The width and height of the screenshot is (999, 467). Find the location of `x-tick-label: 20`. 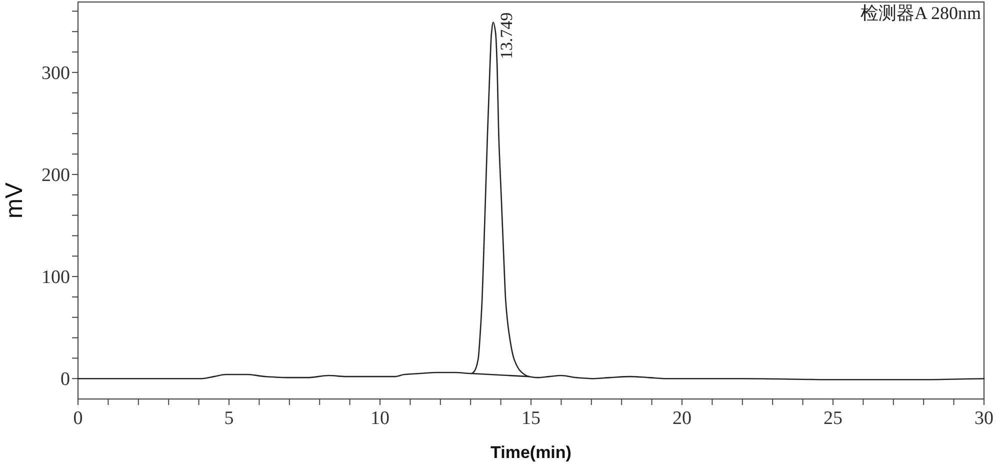

x-tick-label: 20 is located at coordinates (682, 418).